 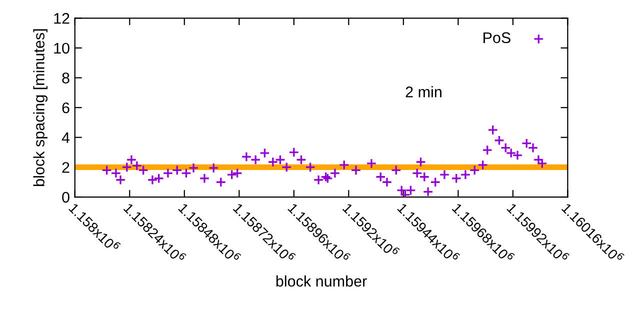 What do you see at coordinates (424, 92) in the screenshot?
I see `annotation: 2 min` at bounding box center [424, 92].